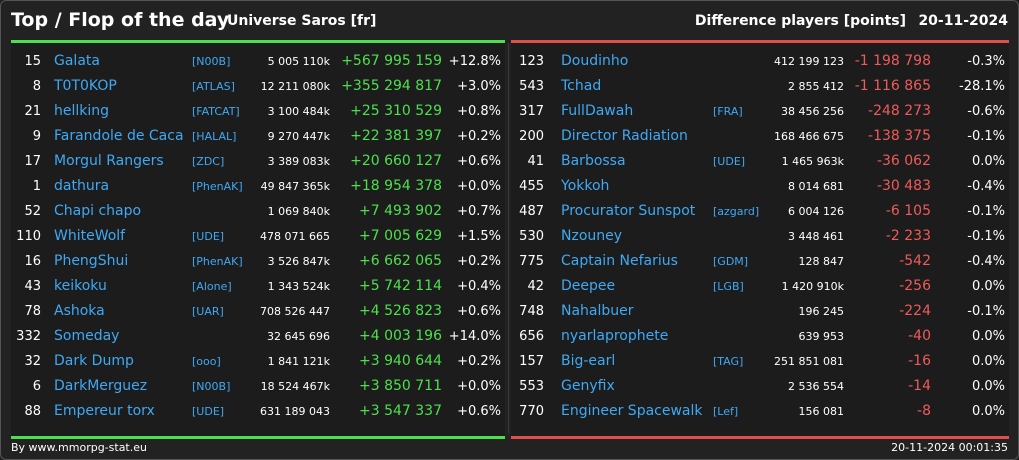 The image size is (1019, 460). What do you see at coordinates (85, 86) in the screenshot?
I see `player-name-link: T0T0KOP` at bounding box center [85, 86].